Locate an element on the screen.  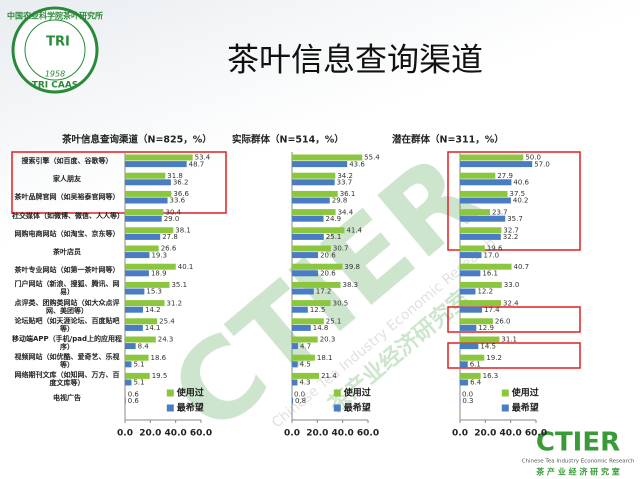
value-label: 12.5 is located at coordinates (318, 310).